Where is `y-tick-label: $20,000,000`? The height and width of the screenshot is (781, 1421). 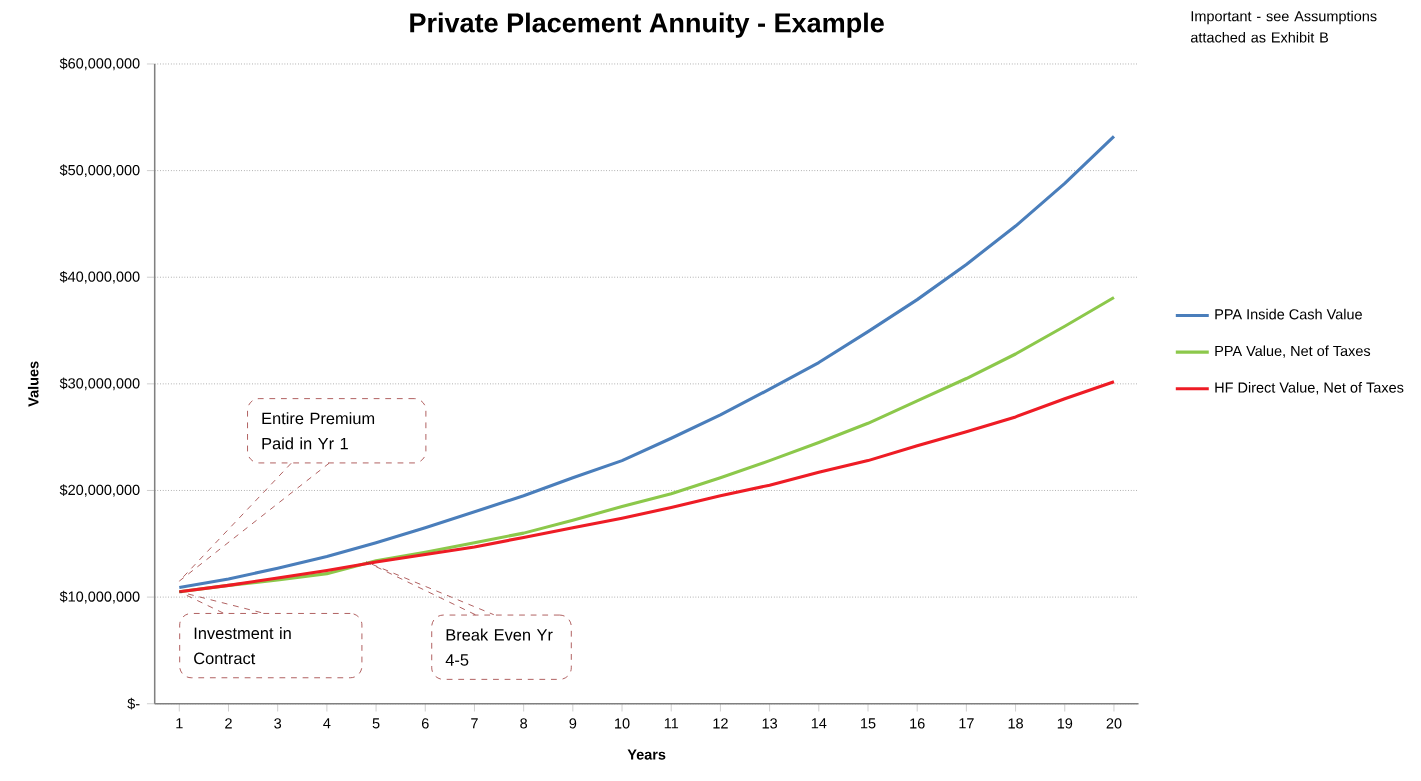 y-tick-label: $20,000,000 is located at coordinates (99, 490).